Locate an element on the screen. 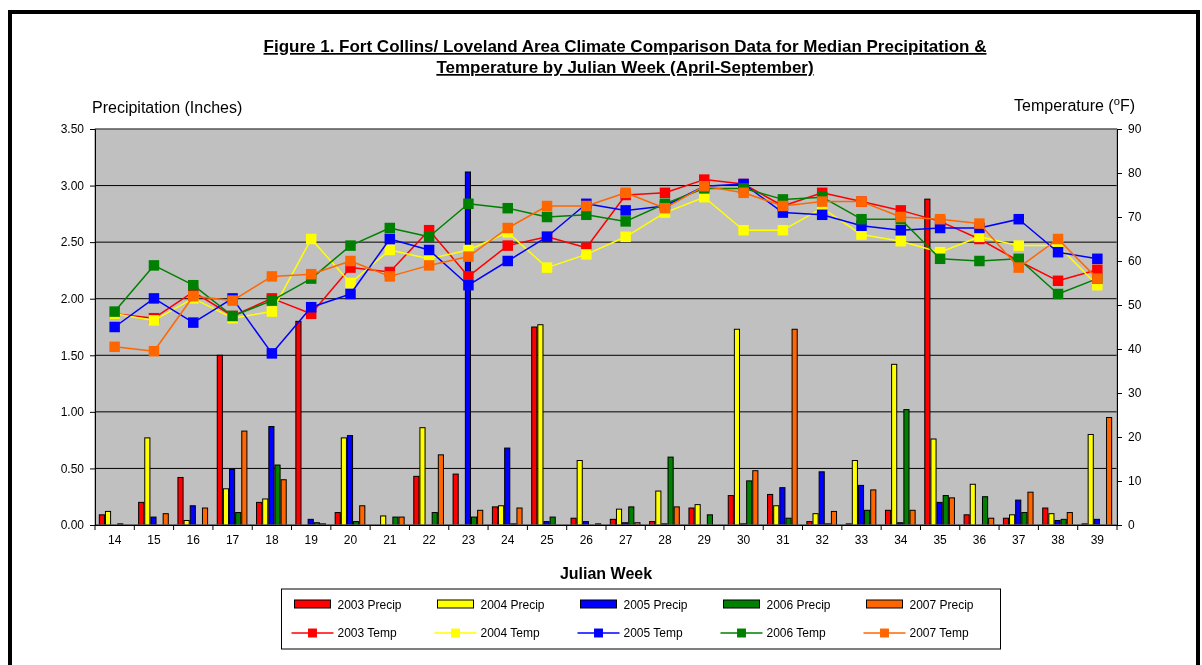 This screenshot has width=1202, height=665. x-tick-label: 32 is located at coordinates (822, 539).